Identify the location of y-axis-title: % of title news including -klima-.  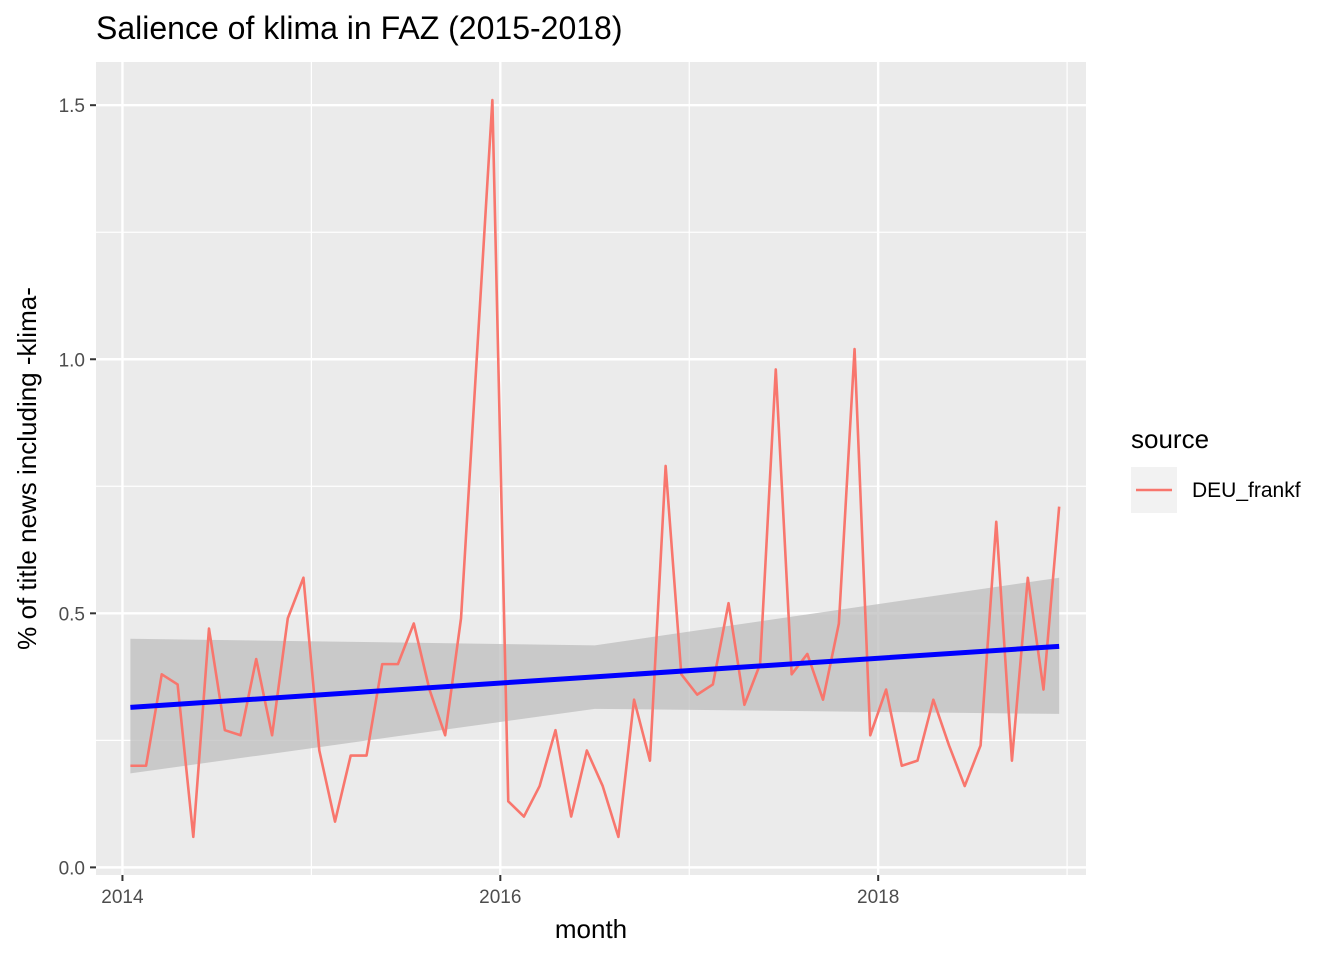
(27, 468).